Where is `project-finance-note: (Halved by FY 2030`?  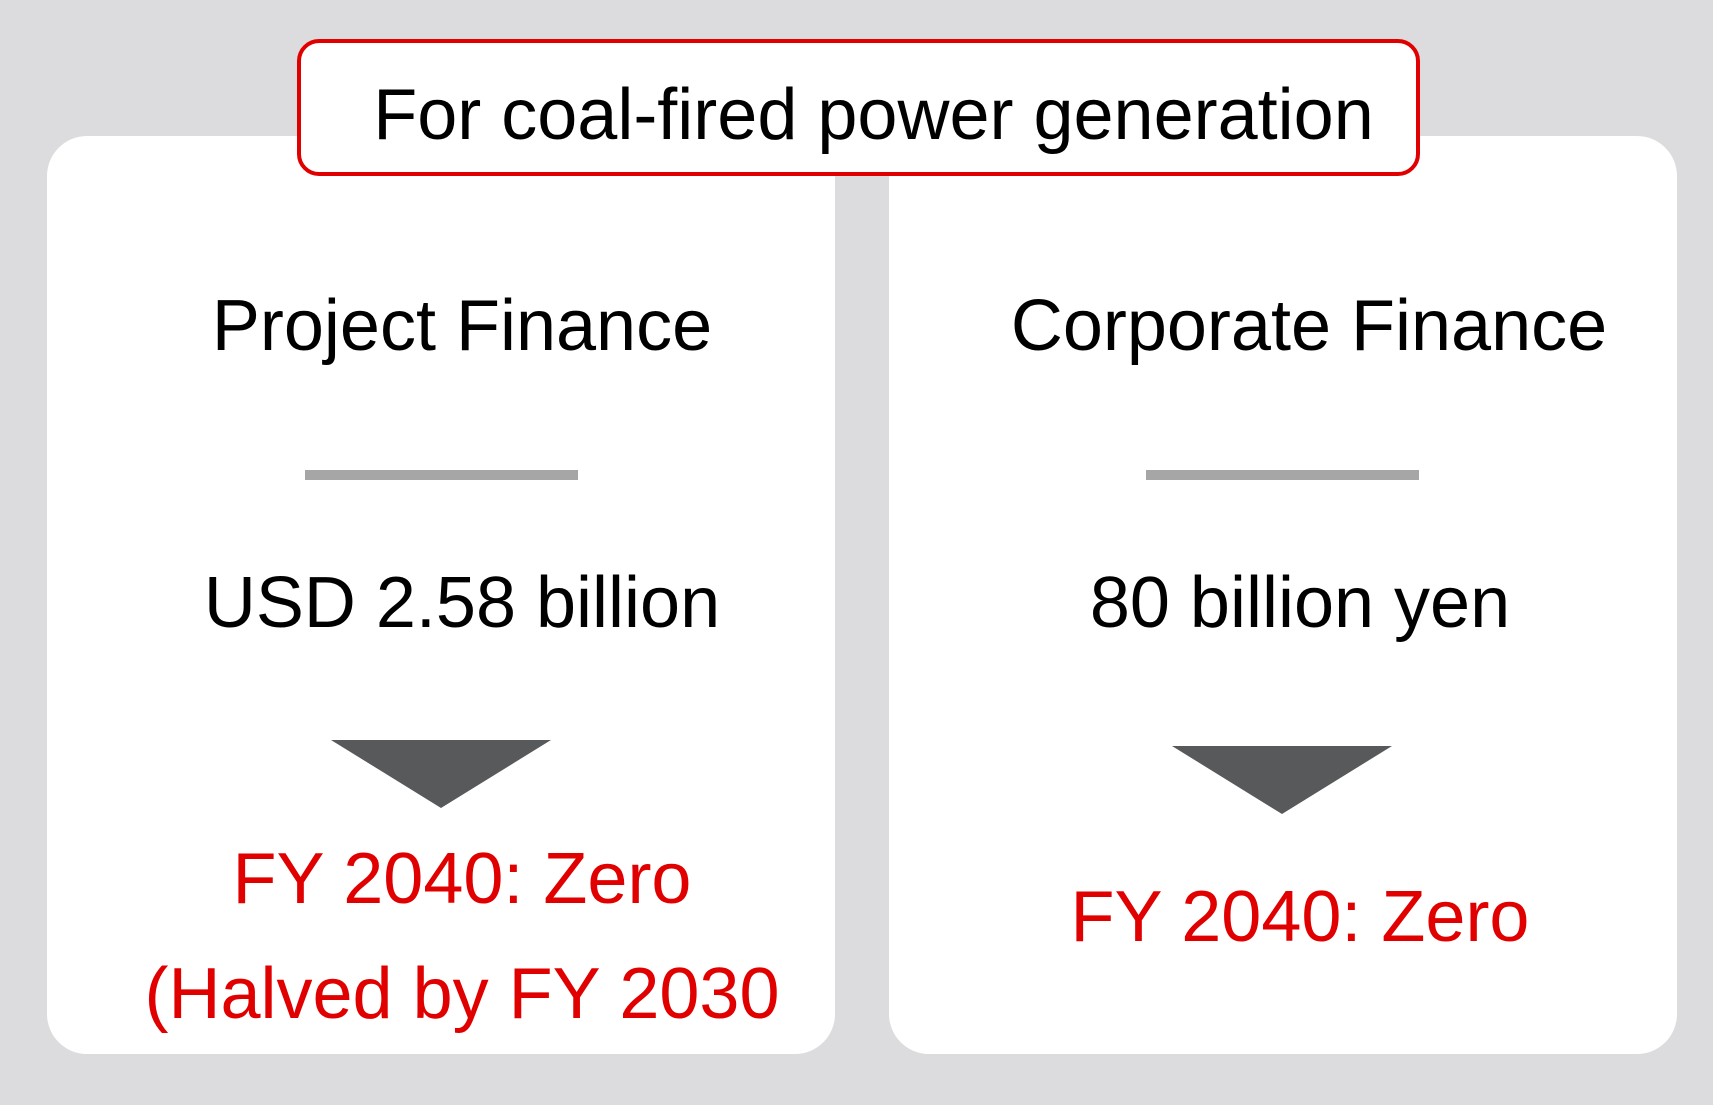 project-finance-note: (Halved by FY 2030 is located at coordinates (462, 994).